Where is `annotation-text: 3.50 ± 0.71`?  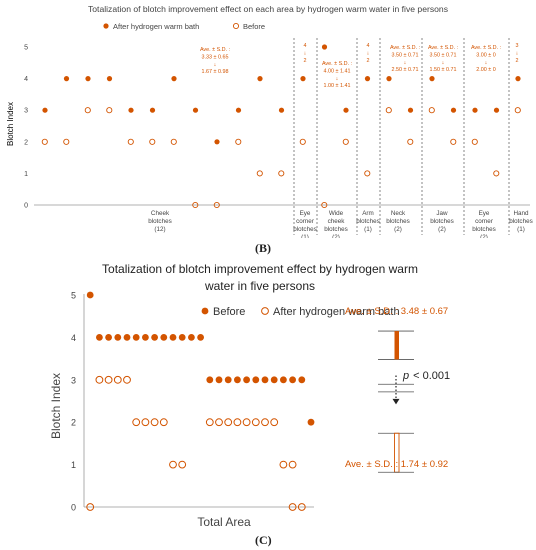
annotation-text: 3.50 ± 0.71 is located at coordinates (405, 55).